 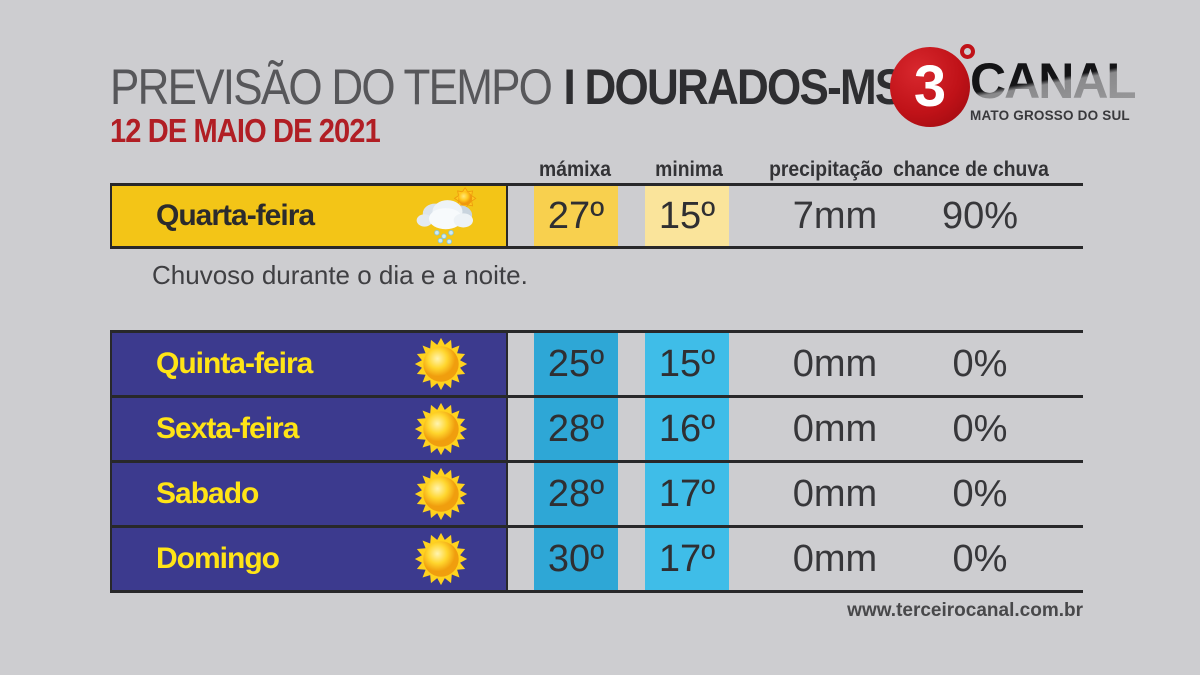 I want to click on max-temp-cell: 27º, so click(x=576, y=216).